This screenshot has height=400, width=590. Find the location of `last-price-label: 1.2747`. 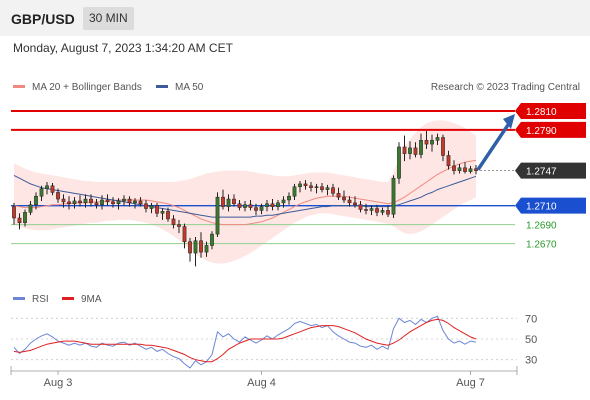

last-price-label: 1.2747 is located at coordinates (541, 172).